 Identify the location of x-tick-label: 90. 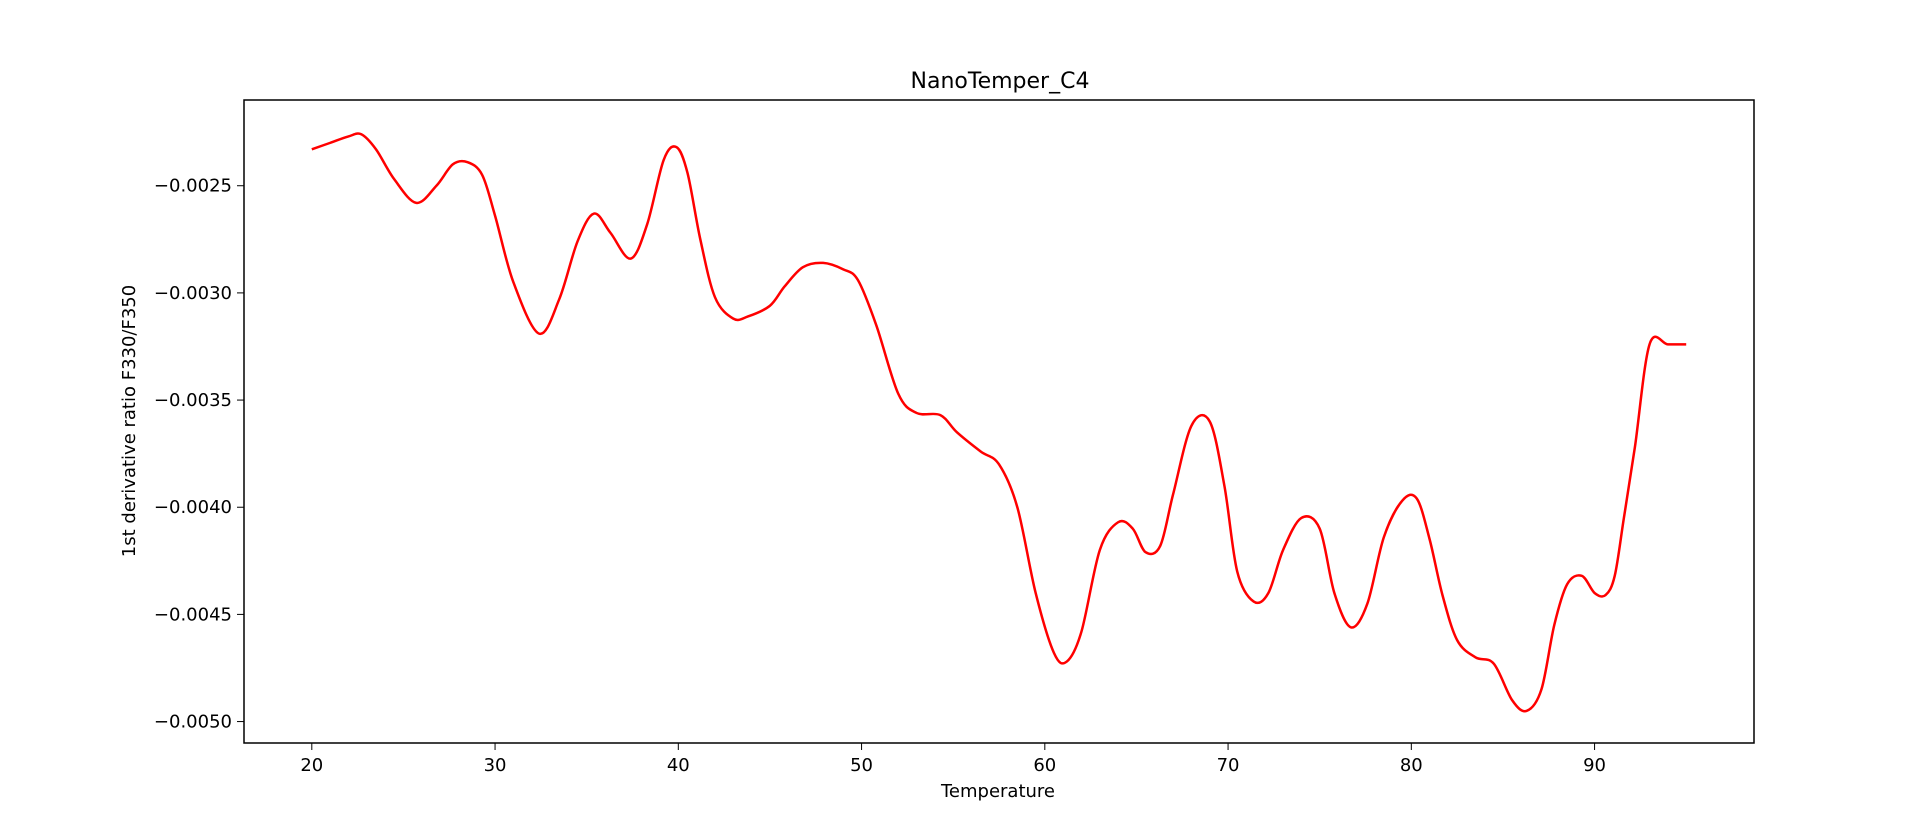
(1594, 765).